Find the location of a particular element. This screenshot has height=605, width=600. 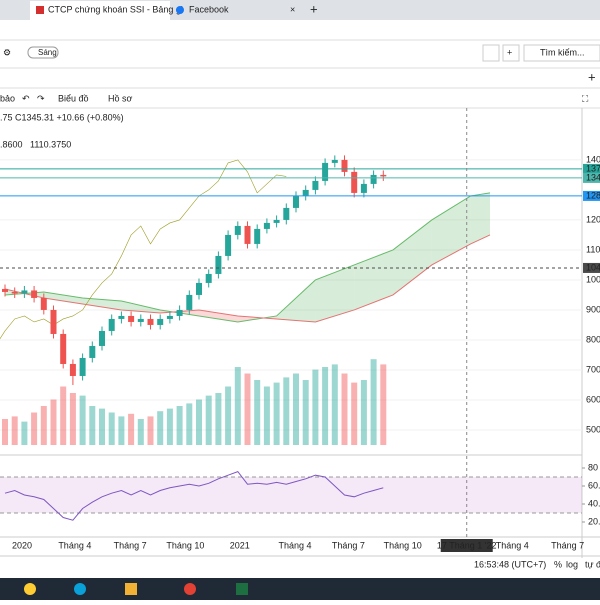

tab-title: Facebook is located at coordinates (209, 9).